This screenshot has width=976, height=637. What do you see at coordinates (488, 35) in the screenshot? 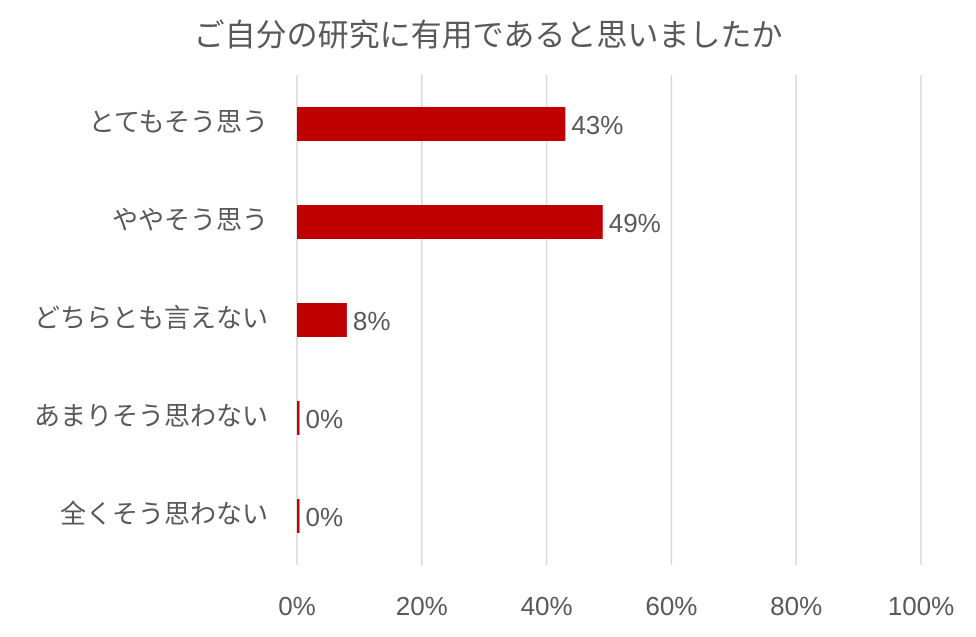
I see `chart-title: ご自分の研究に有用であると思いましたか` at bounding box center [488, 35].